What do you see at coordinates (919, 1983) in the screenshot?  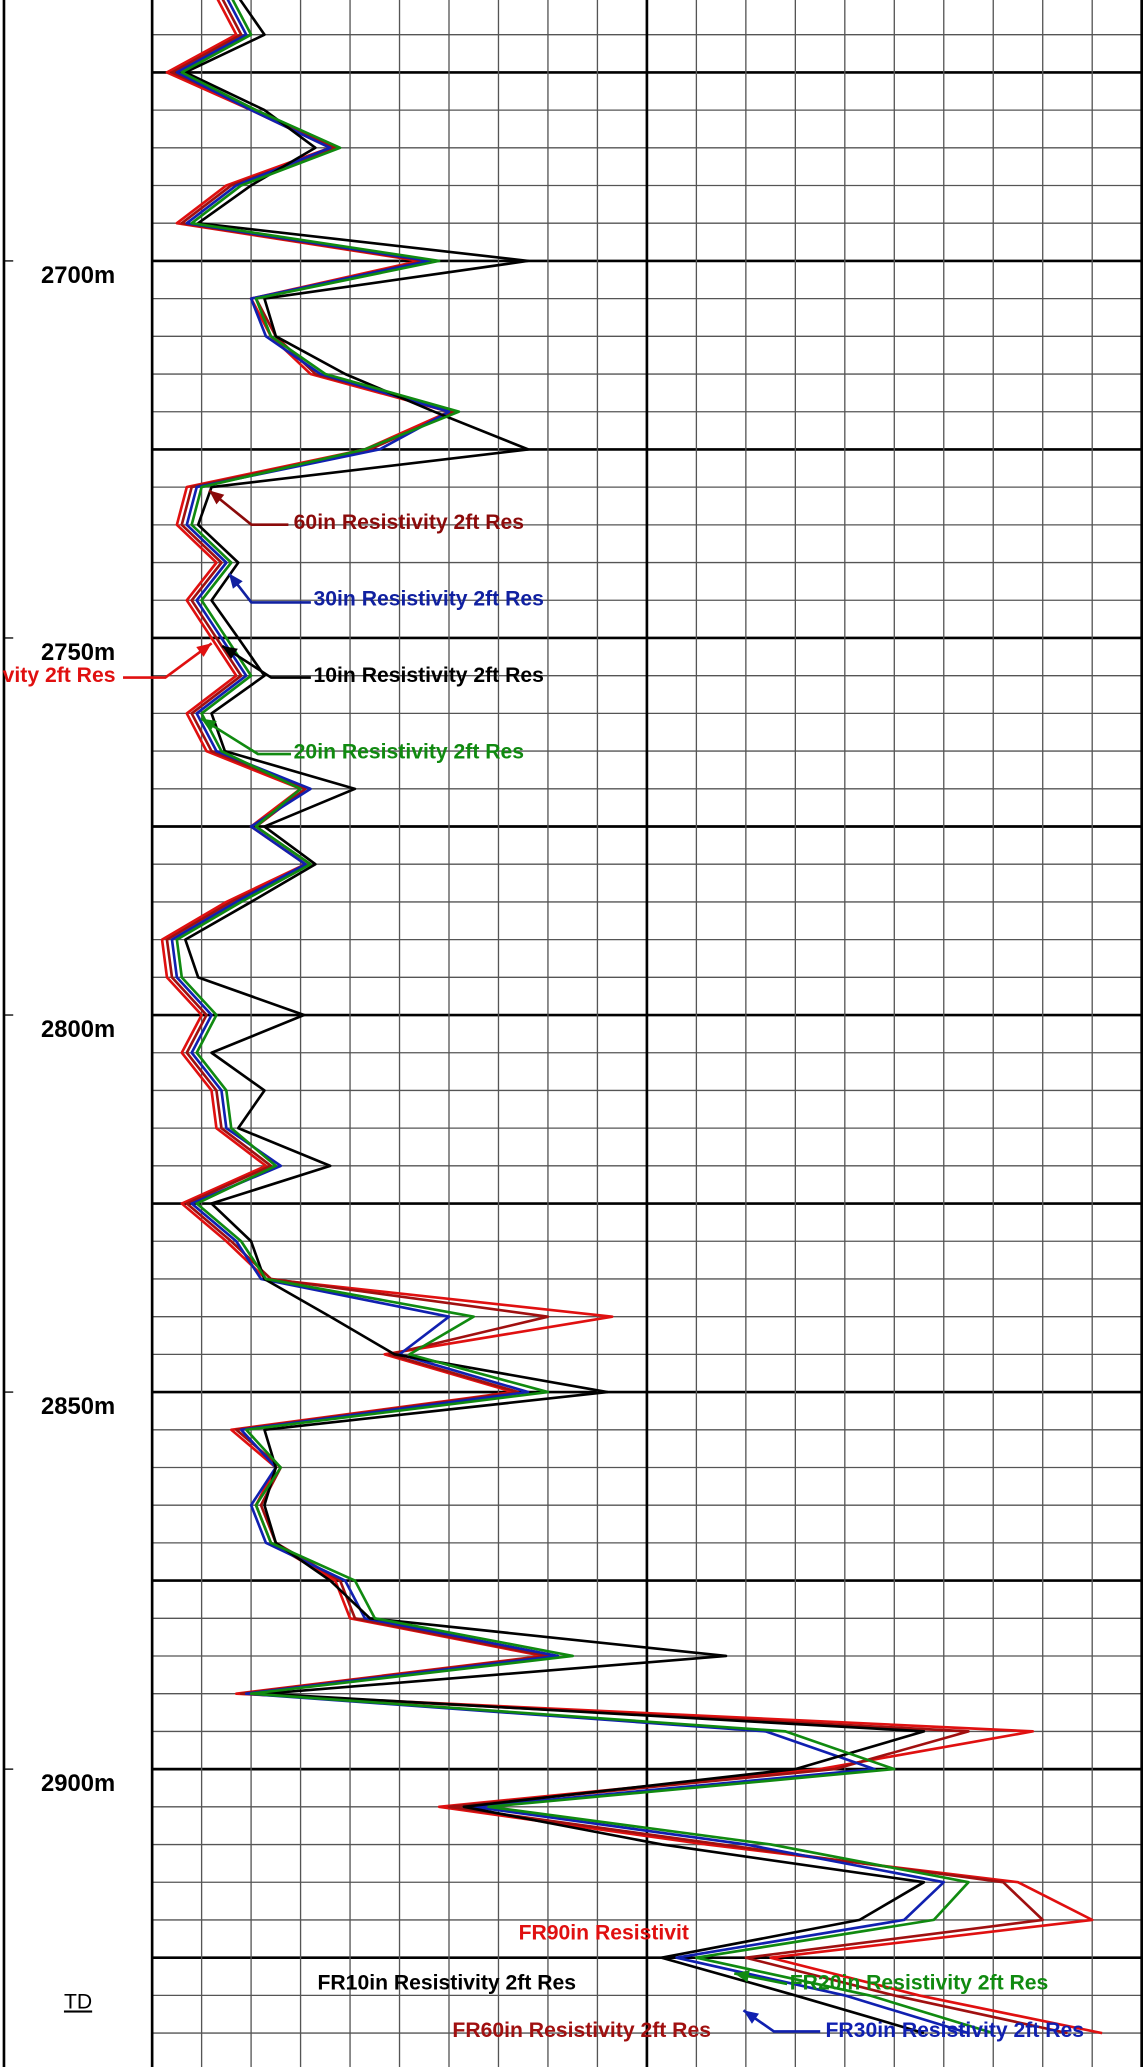 I see `annotation-label: FR20in Resistivity 2ft Res` at bounding box center [919, 1983].